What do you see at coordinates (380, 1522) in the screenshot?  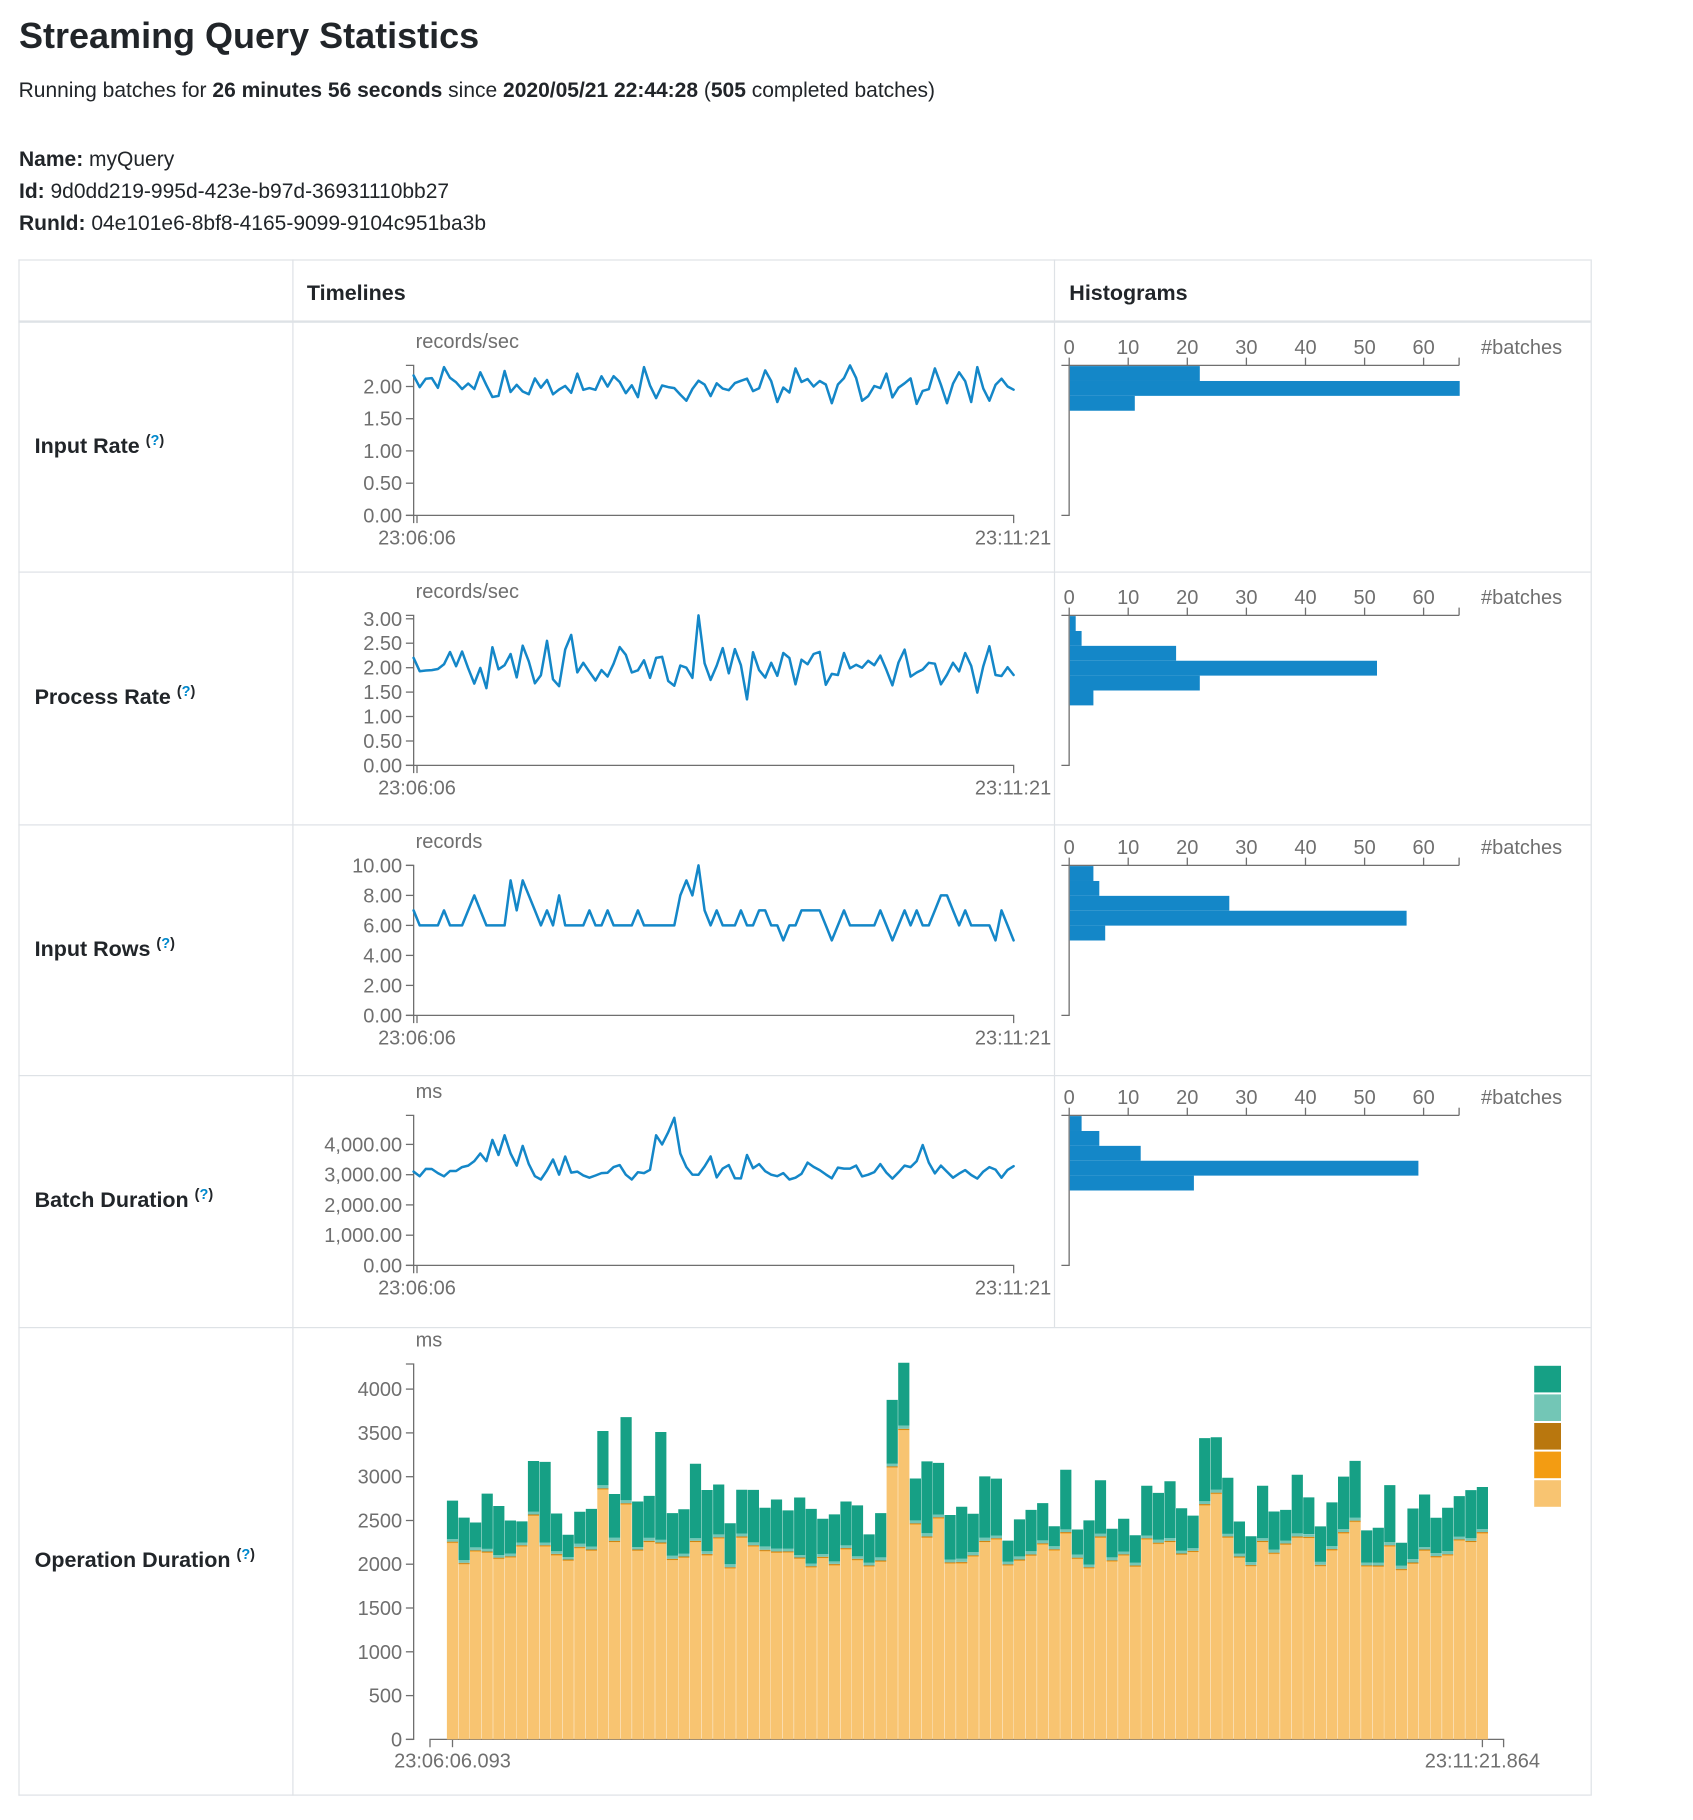 I see `svg-text: 2500` at bounding box center [380, 1522].